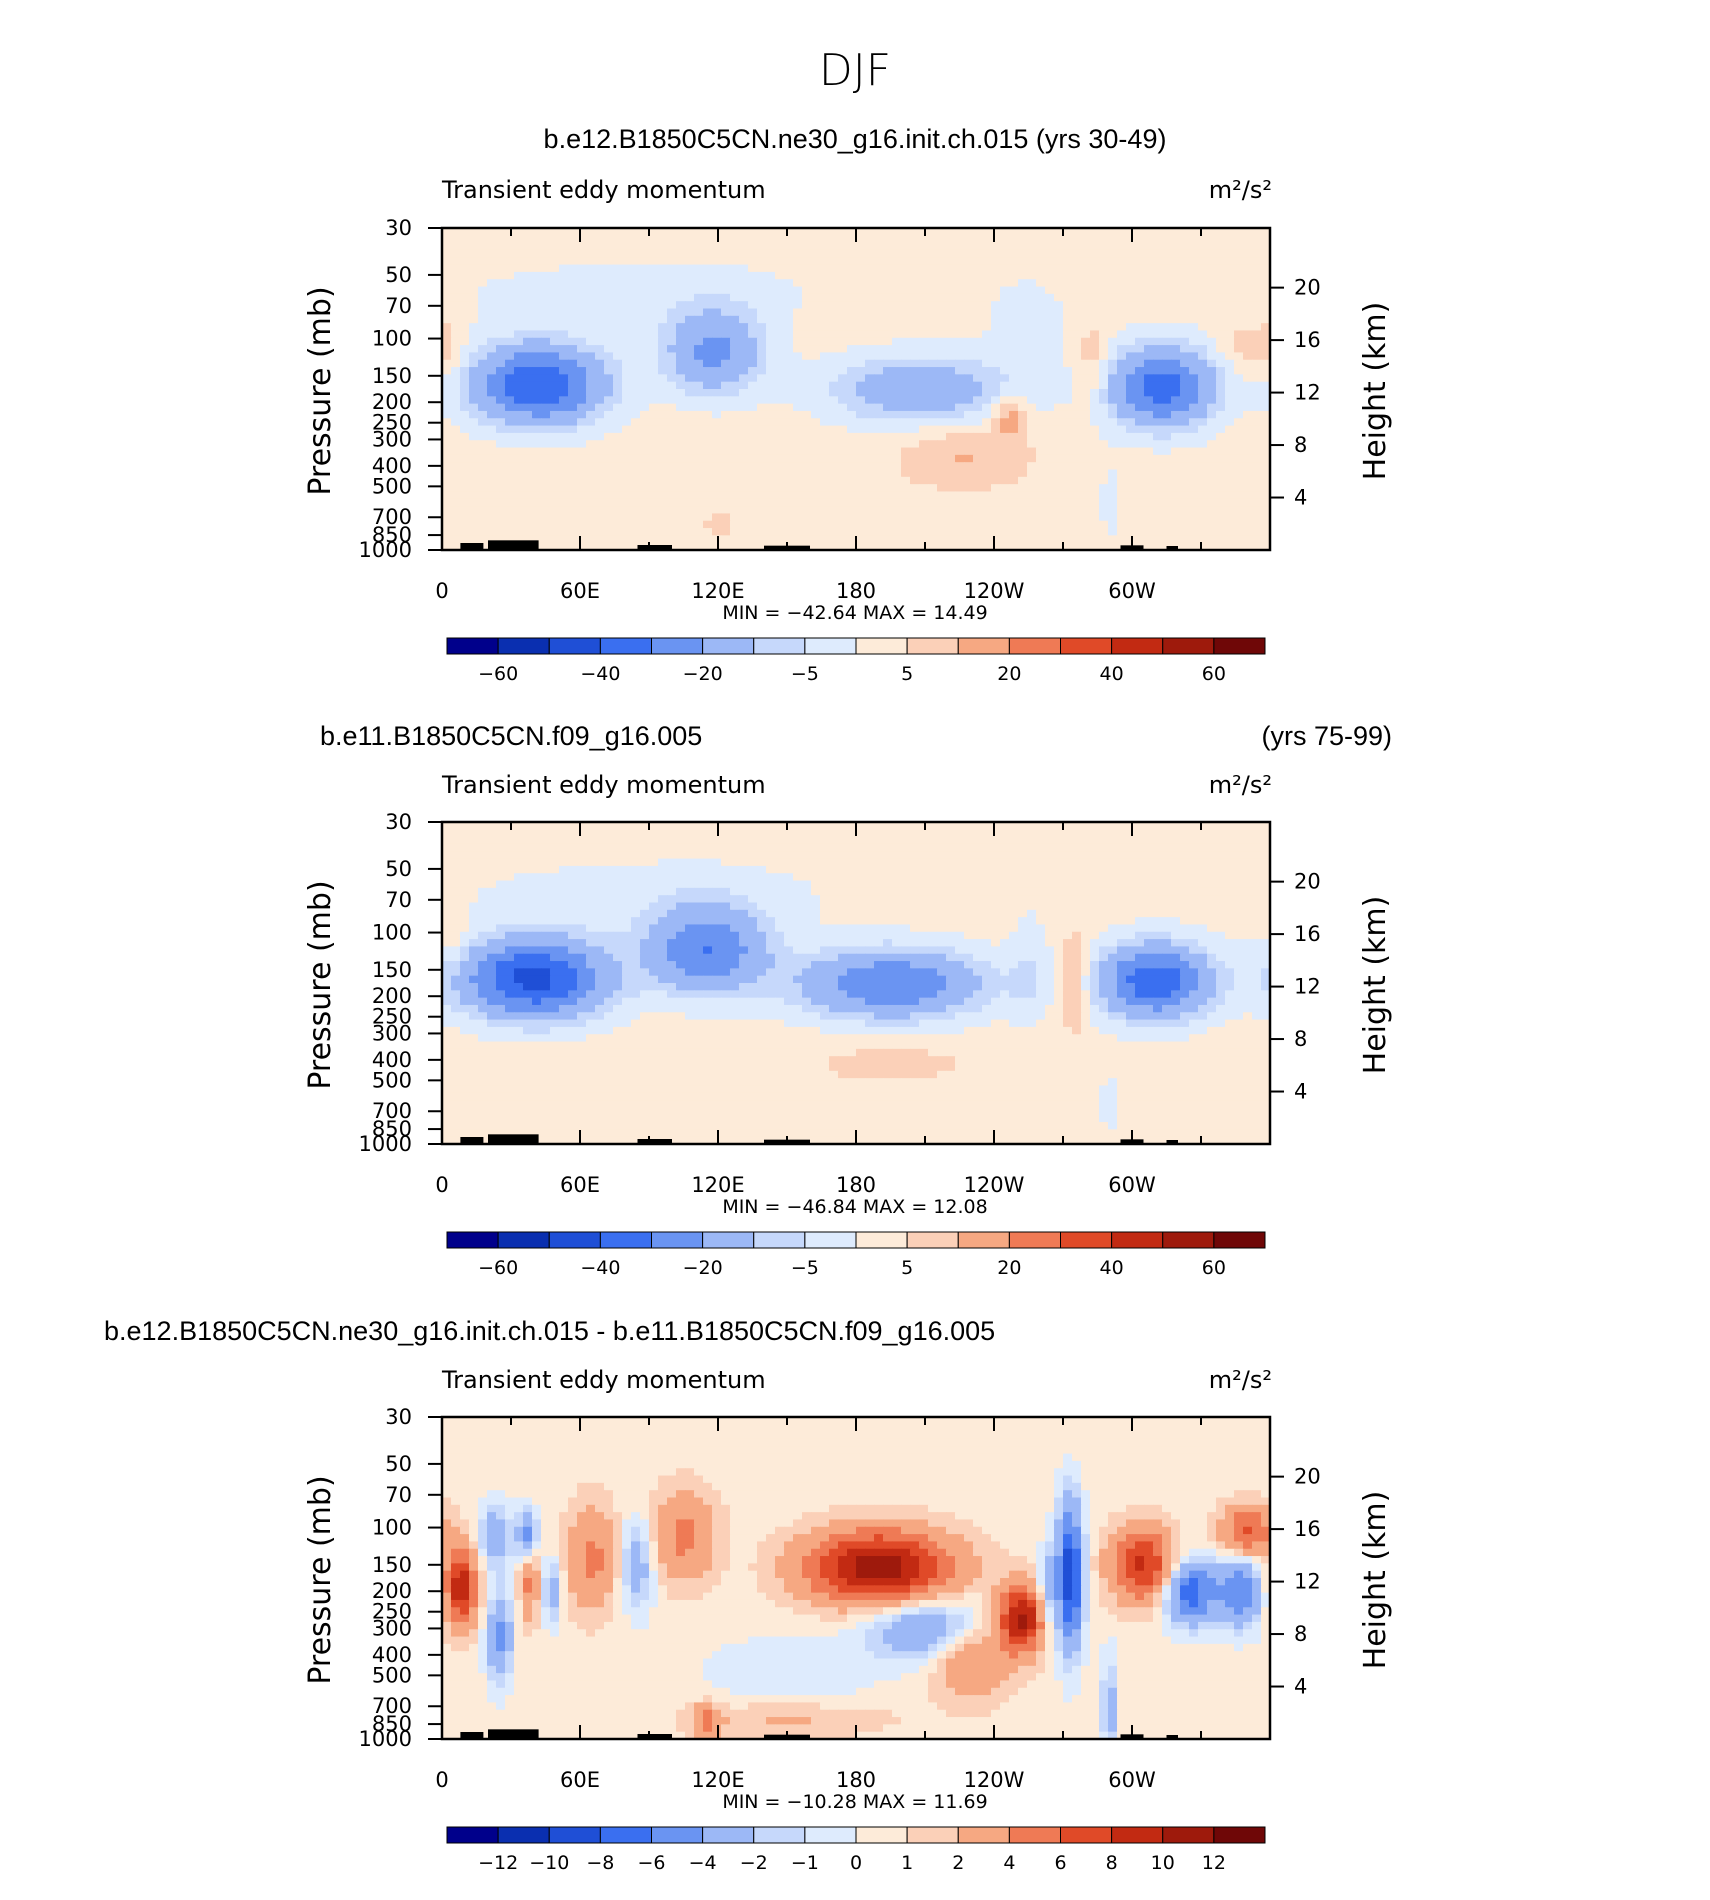 The image size is (1710, 1900). Describe the element at coordinates (654, 547) in the screenshot. I see `topography` at that location.